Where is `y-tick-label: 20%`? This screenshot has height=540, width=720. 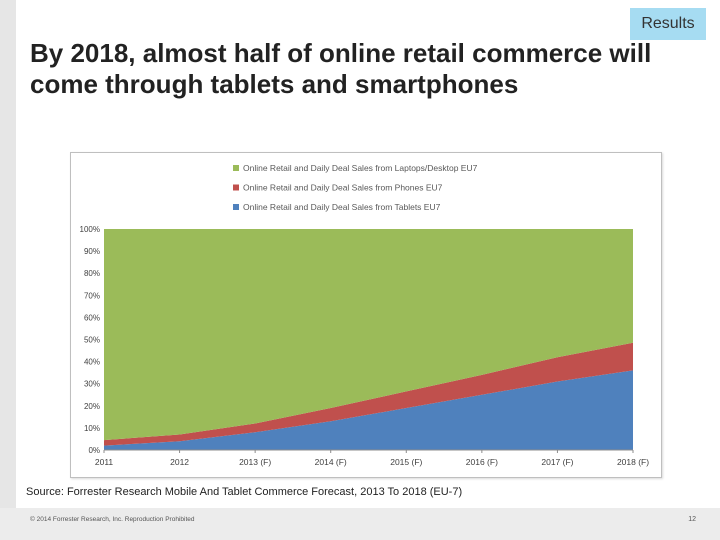
y-tick-label: 20% is located at coordinates (92, 406).